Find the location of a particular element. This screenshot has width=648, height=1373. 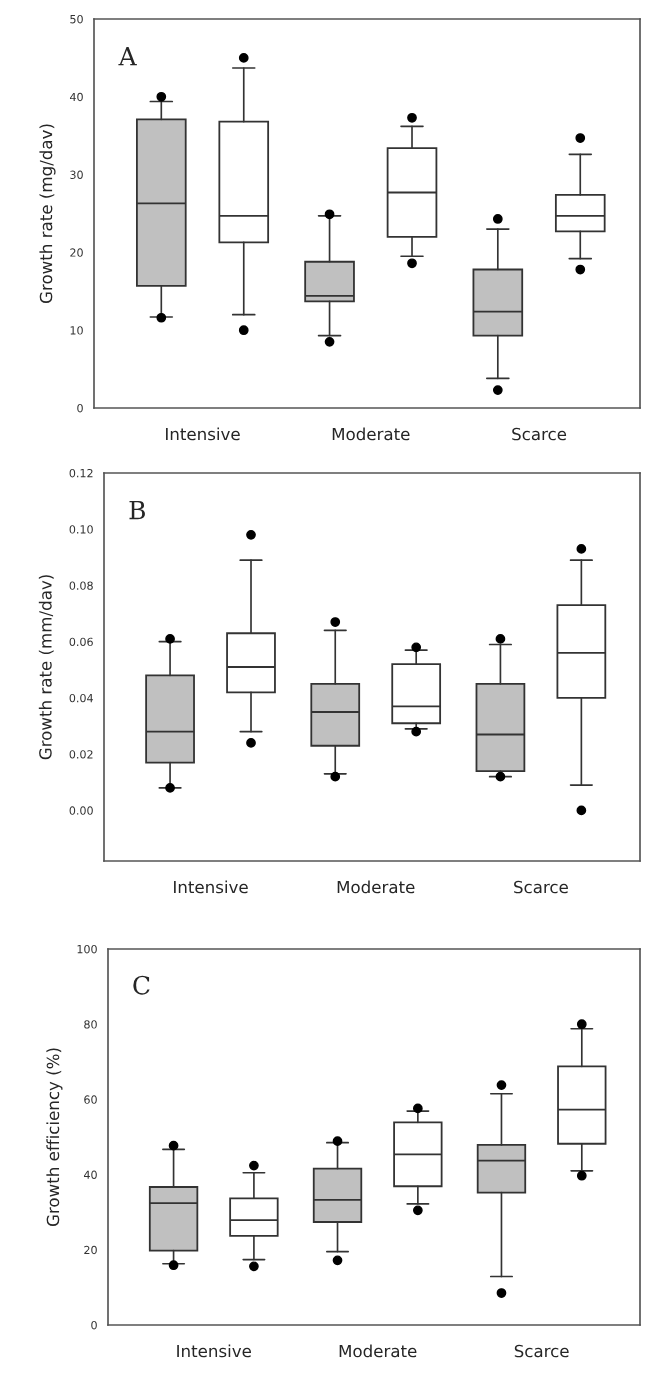

y-tick-label: 0.08 is located at coordinates (81, 585).